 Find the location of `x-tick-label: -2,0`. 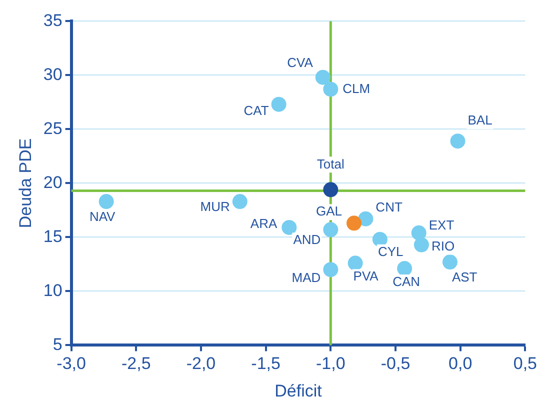

x-tick-label: -2,0 is located at coordinates (201, 364).